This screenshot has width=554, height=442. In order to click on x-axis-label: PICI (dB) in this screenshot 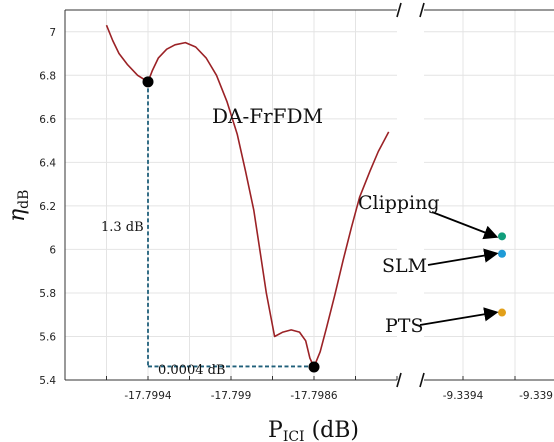, I will do `click(313, 430)`.